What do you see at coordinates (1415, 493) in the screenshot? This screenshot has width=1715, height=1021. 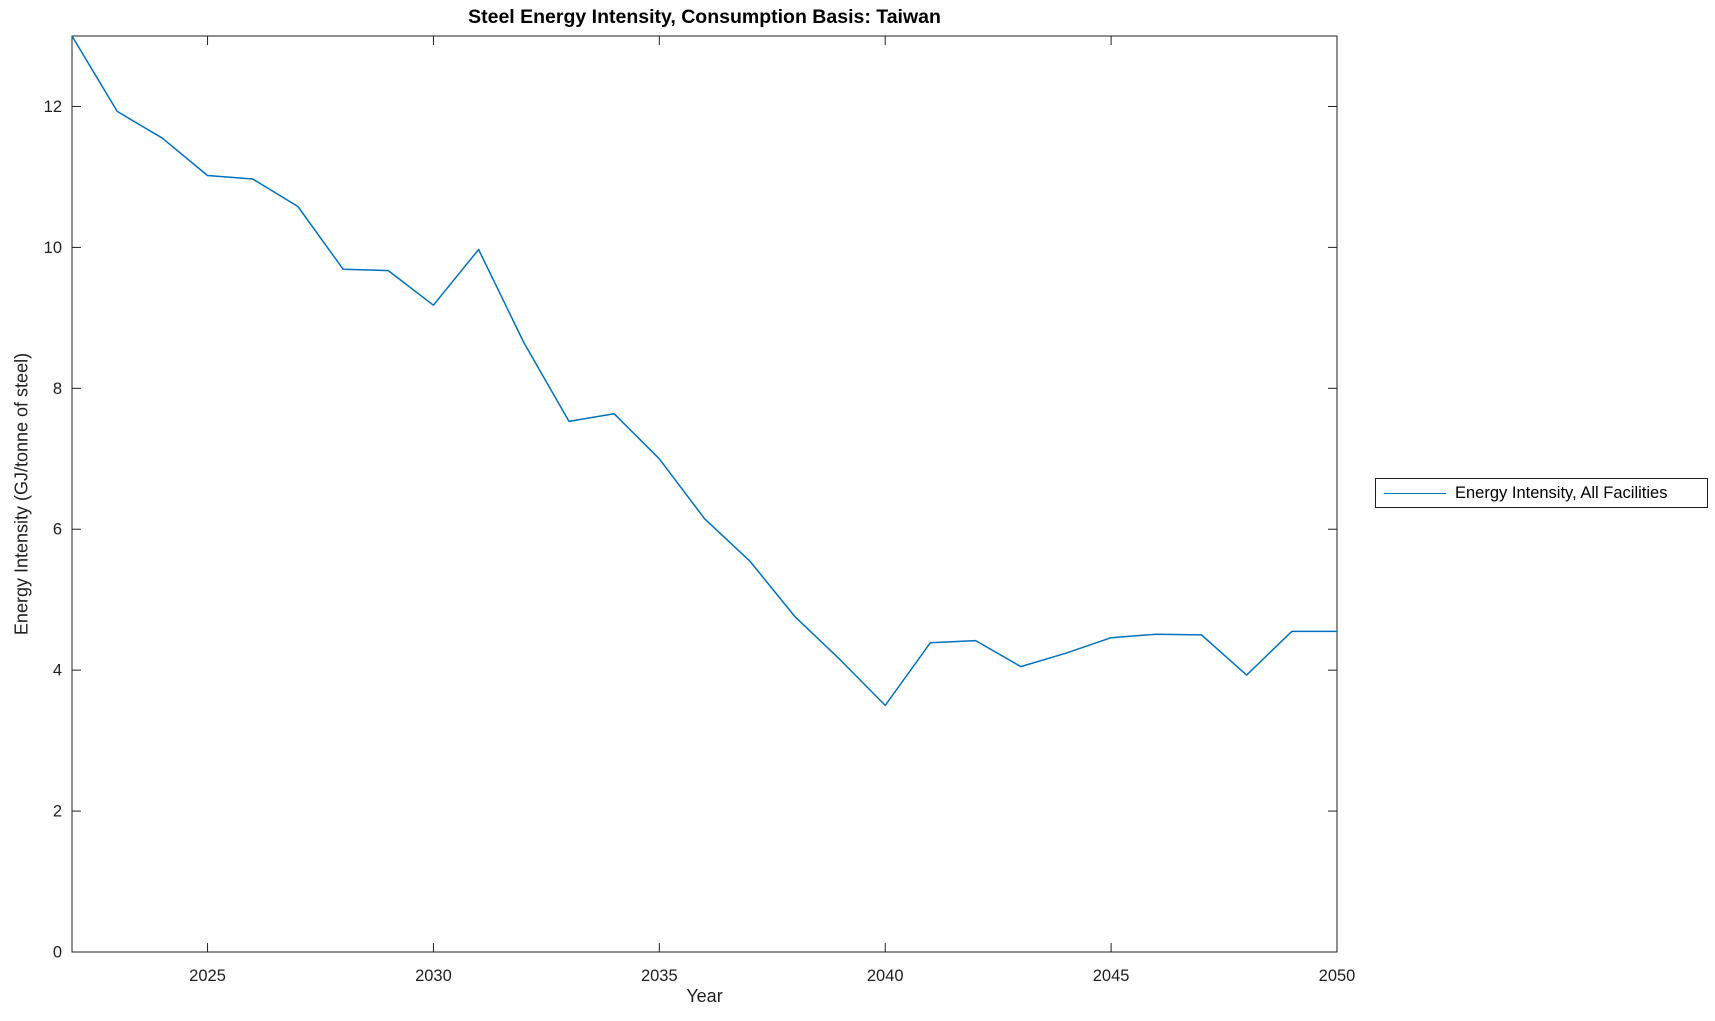 I see `legend-line-swatch` at bounding box center [1415, 493].